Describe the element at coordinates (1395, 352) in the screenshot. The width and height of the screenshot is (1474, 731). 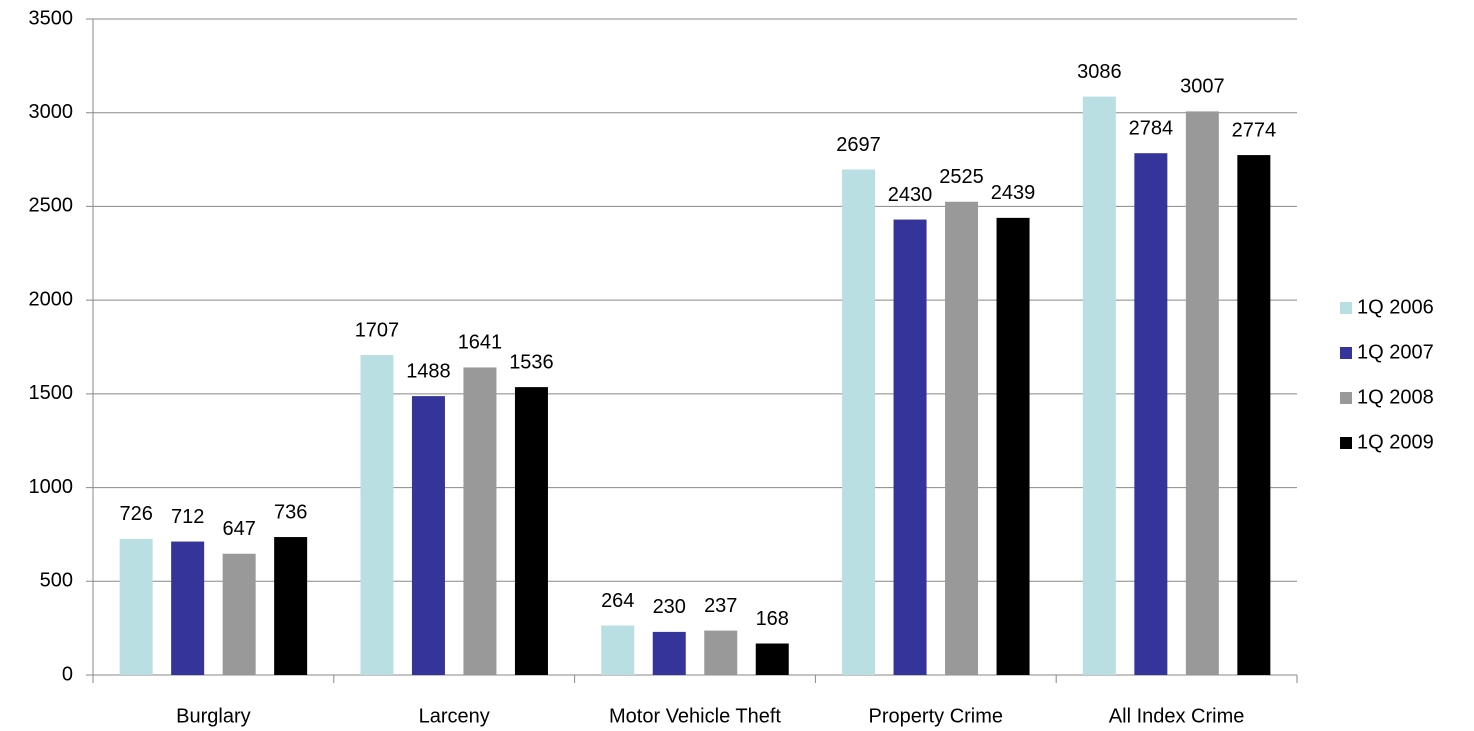
I see `legend-label: 1Q 2007` at that location.